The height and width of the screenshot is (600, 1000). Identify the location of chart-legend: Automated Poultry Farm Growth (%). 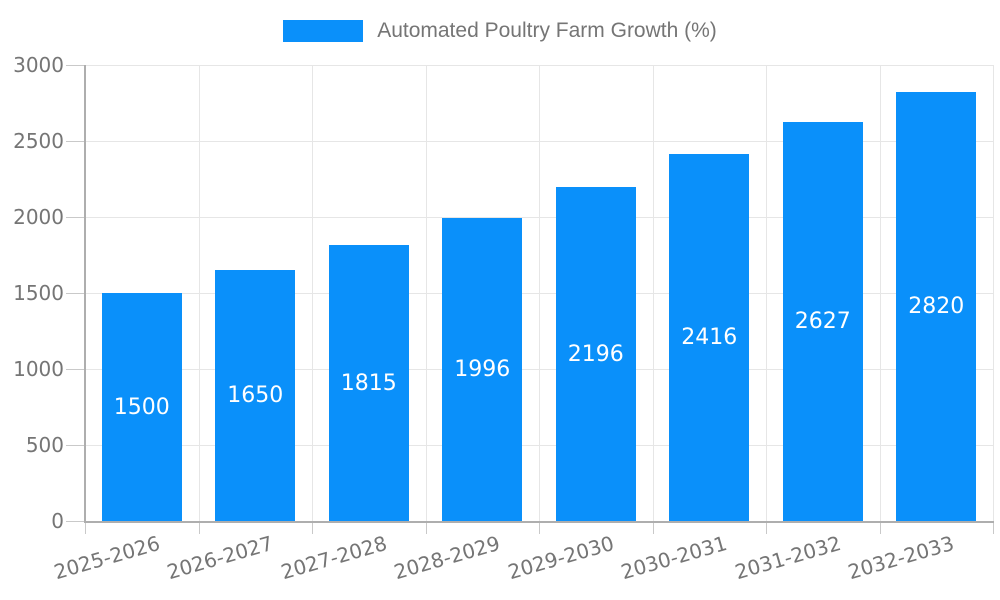
(500, 31).